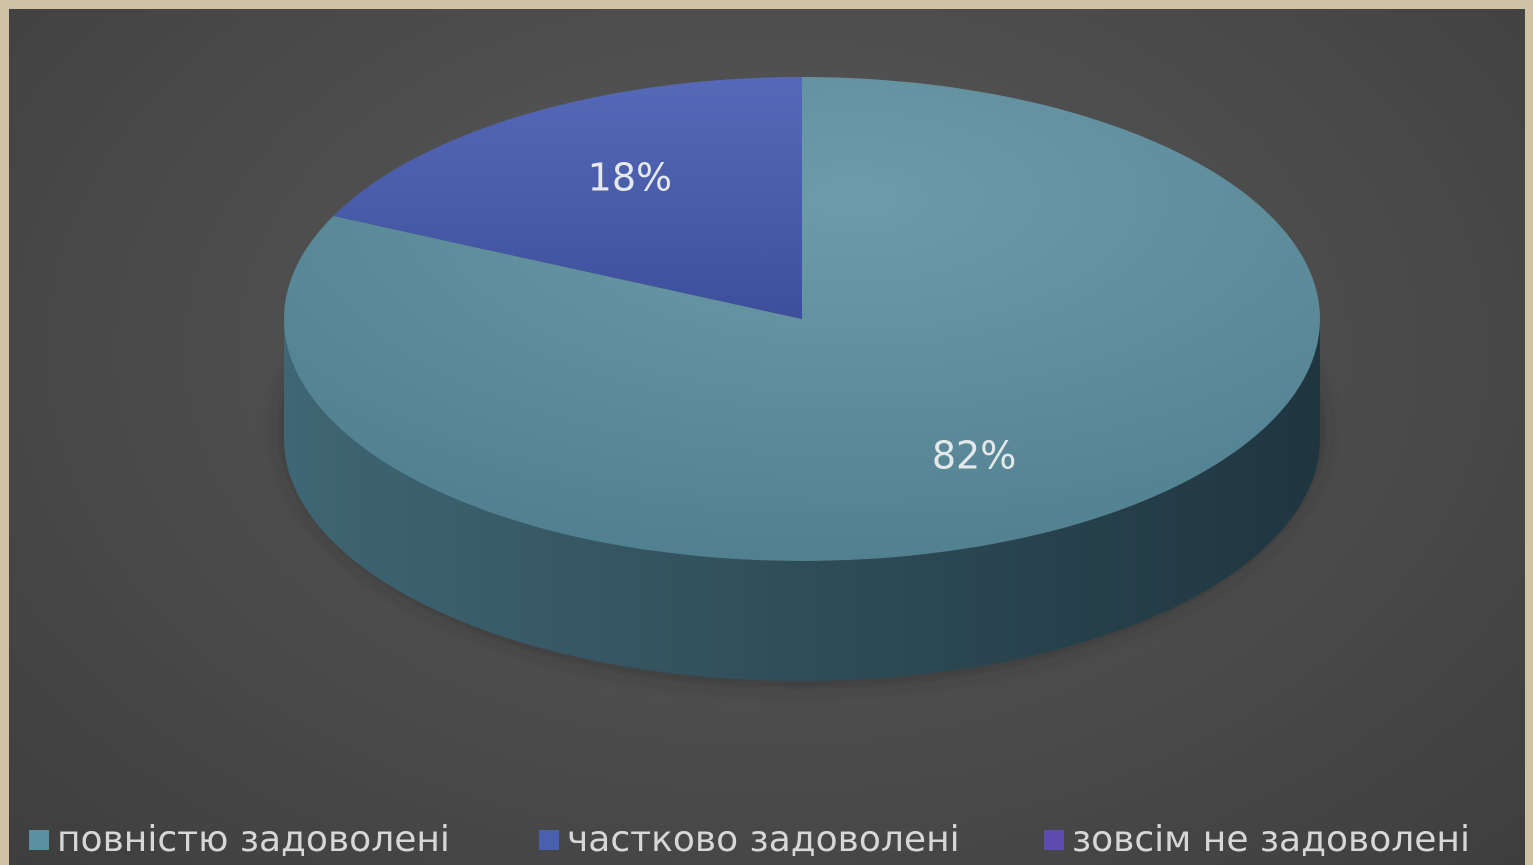 The height and width of the screenshot is (865, 1533). Describe the element at coordinates (630, 178) in the screenshot. I see `data-label-1: 18%` at that location.